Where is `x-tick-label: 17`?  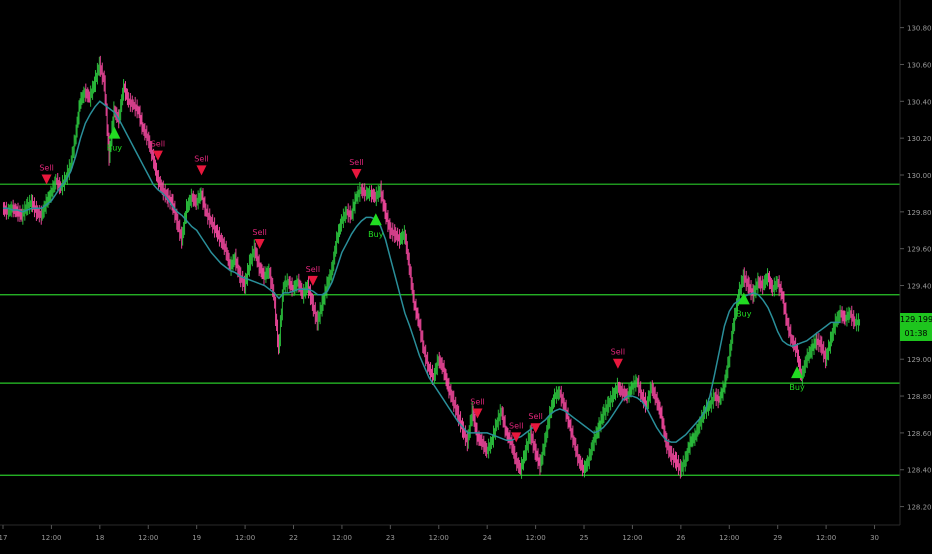
x-tick-label: 17 is located at coordinates (3, 538).